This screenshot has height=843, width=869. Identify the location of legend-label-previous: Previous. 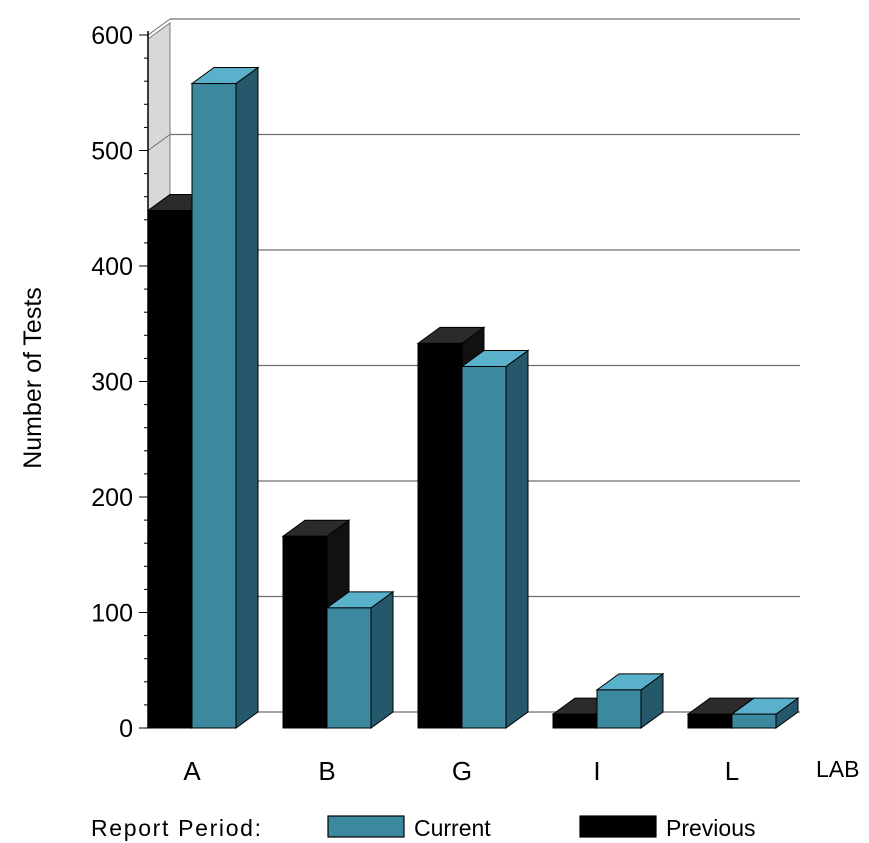
(710, 828).